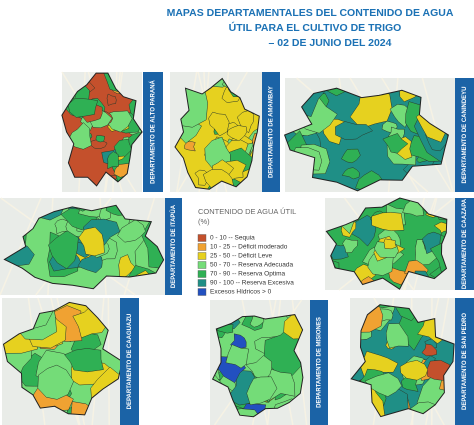  I want to click on department-panel: DEPARTAMENTO DE CANINDEYU, so click(378, 135).